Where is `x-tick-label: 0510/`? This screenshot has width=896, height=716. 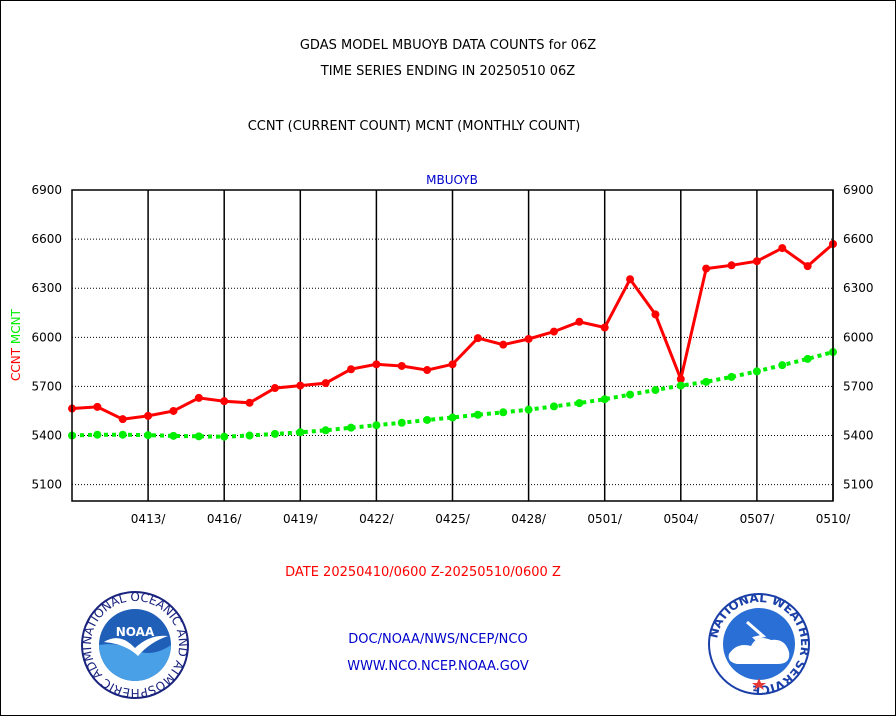 x-tick-label: 0510/ is located at coordinates (834, 519).